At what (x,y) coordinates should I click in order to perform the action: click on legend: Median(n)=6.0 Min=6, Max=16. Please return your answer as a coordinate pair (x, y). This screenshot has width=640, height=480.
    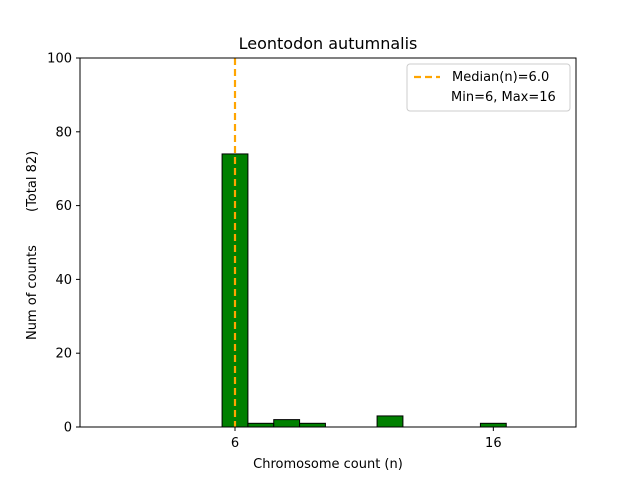
    Looking at the image, I should click on (488, 87).